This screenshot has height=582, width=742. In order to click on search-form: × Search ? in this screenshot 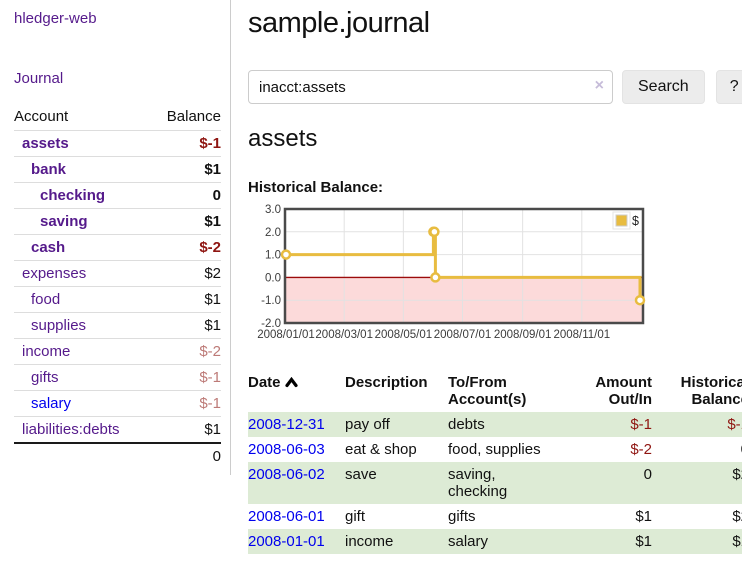, I will do `click(495, 87)`.